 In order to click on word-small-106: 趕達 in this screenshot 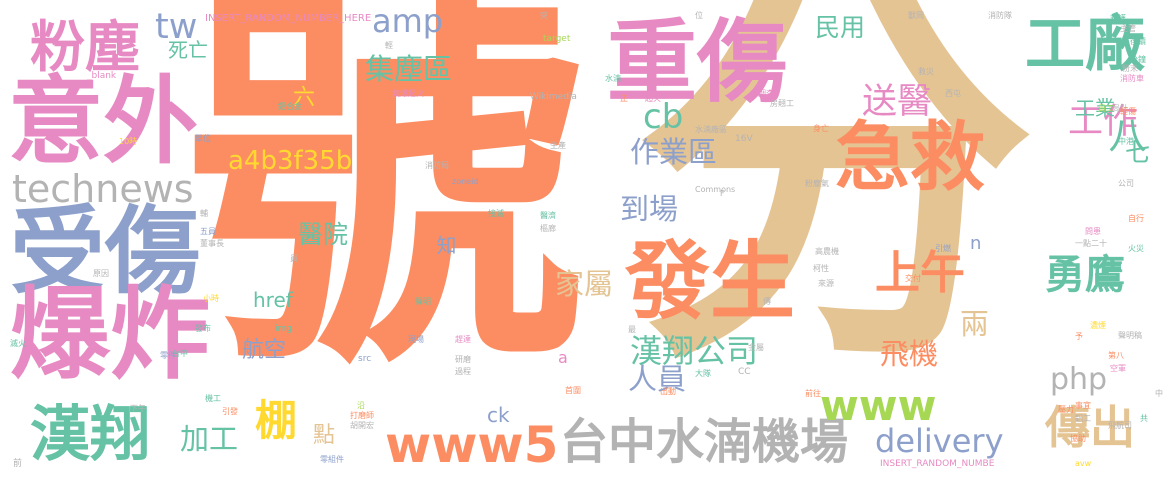, I will do `click(463, 340)`.